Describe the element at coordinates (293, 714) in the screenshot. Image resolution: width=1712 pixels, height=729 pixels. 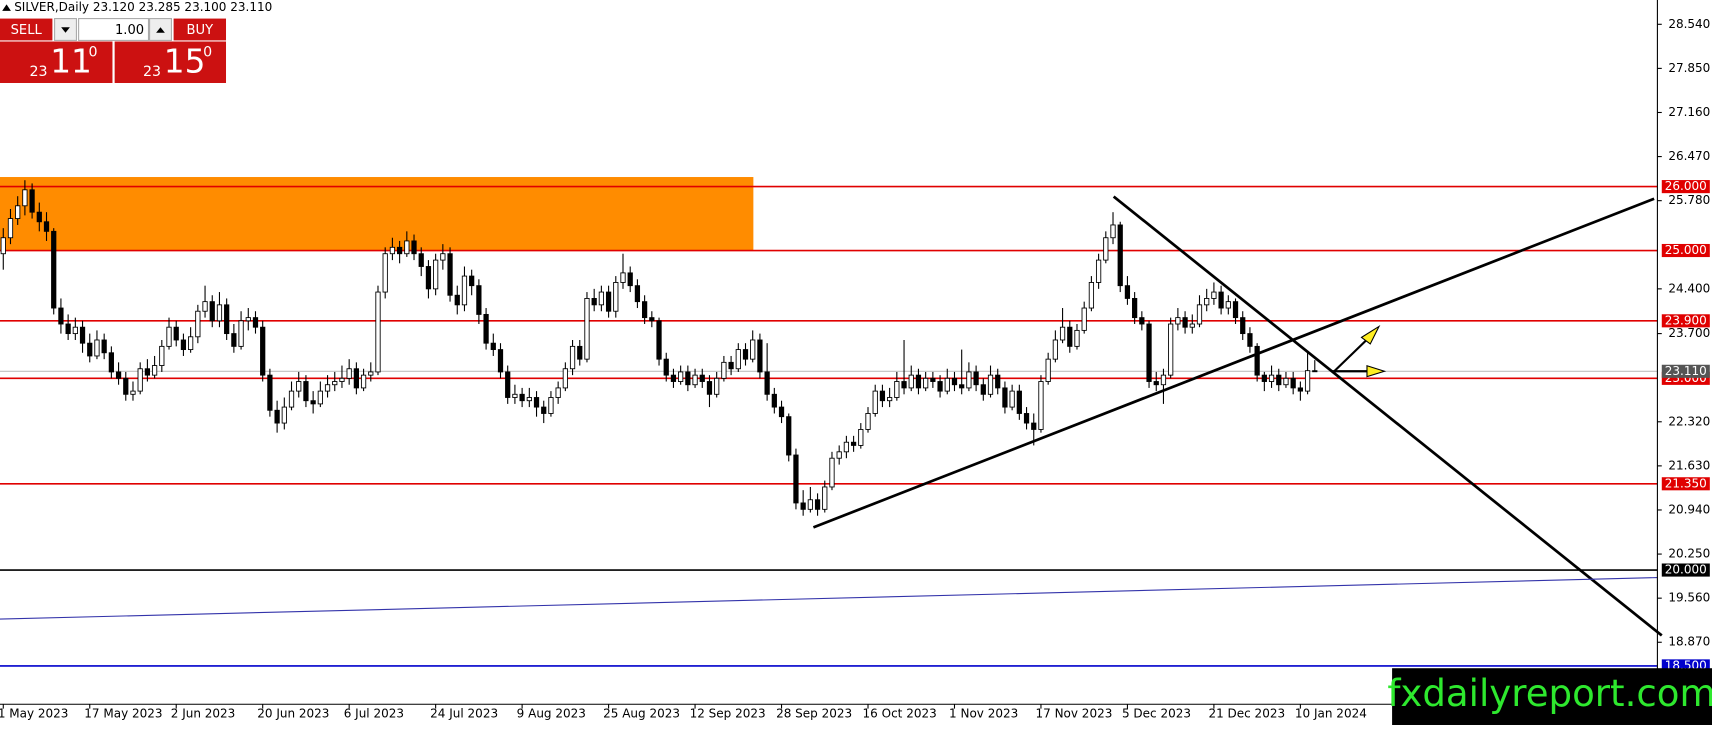
I see `x-tick-label: 20 Jun 2023` at that location.